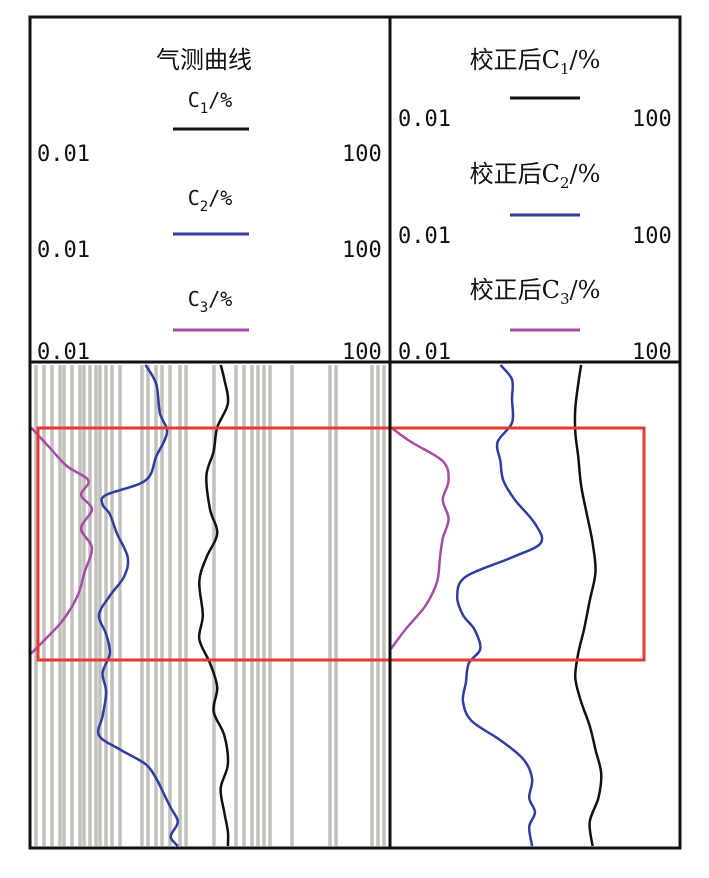 The height and width of the screenshot is (878, 709). What do you see at coordinates (652, 119) in the screenshot?
I see `right-c1-max: 100` at bounding box center [652, 119].